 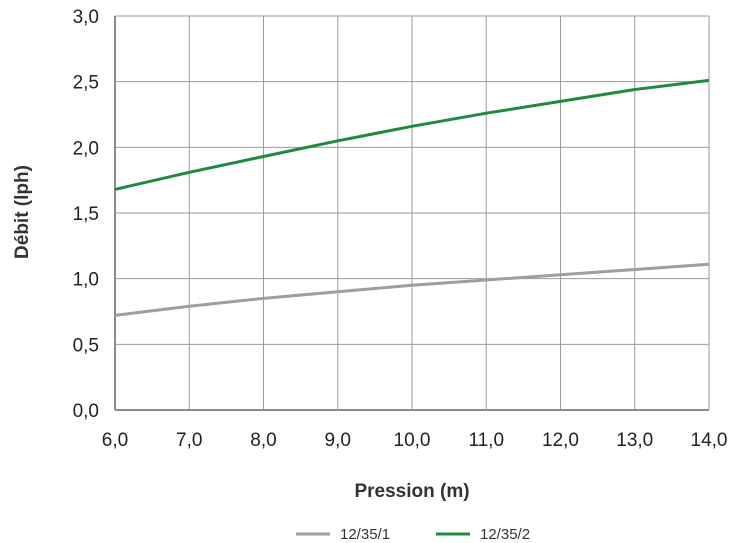 What do you see at coordinates (634, 440) in the screenshot?
I see `x-tick-label-7: 13,0` at bounding box center [634, 440].